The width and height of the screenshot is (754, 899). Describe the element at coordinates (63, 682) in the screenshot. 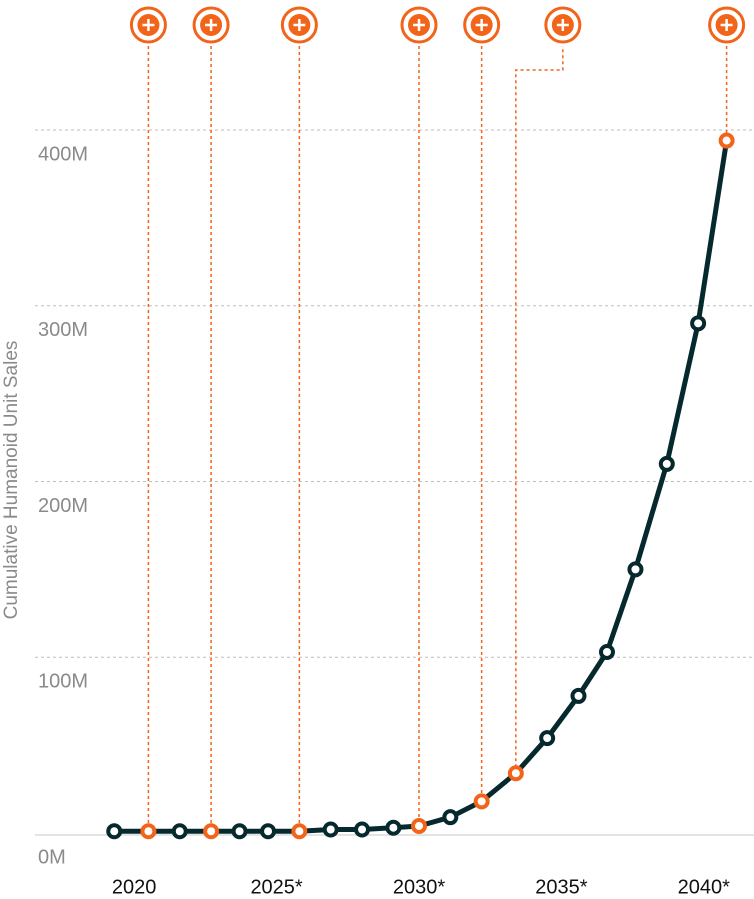

I see `y-tick-label: 100M` at that location.